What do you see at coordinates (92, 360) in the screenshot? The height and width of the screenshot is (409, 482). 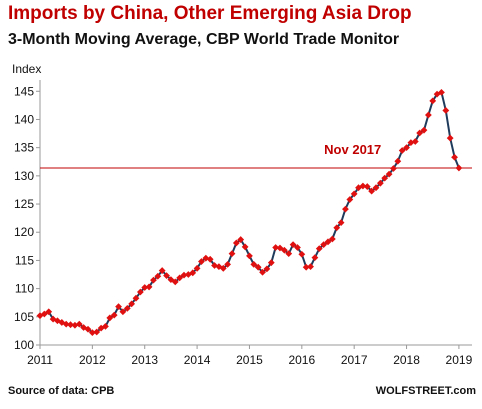 I see `x-tick-label: 2012` at bounding box center [92, 360].